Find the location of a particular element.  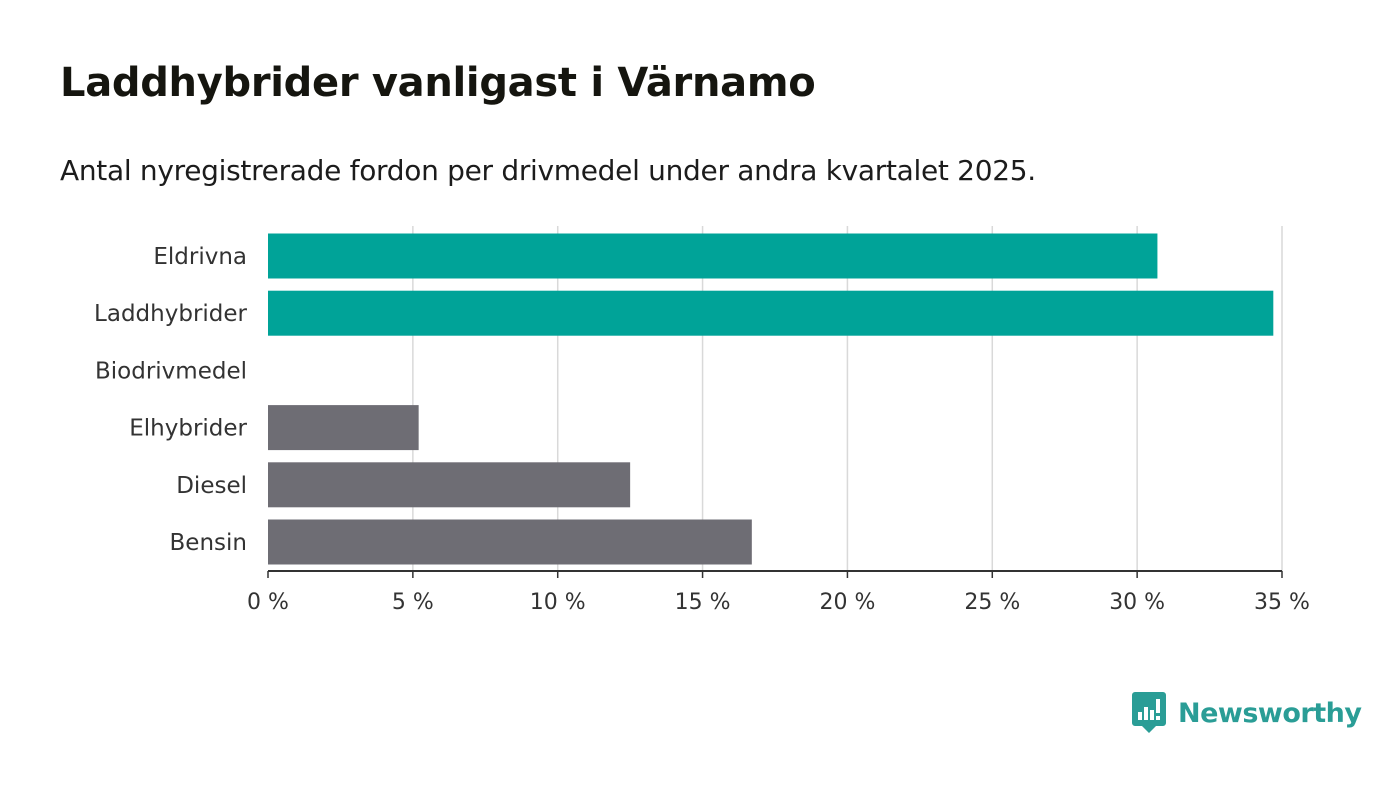

category-label: Laddhybrider is located at coordinates (170, 314).